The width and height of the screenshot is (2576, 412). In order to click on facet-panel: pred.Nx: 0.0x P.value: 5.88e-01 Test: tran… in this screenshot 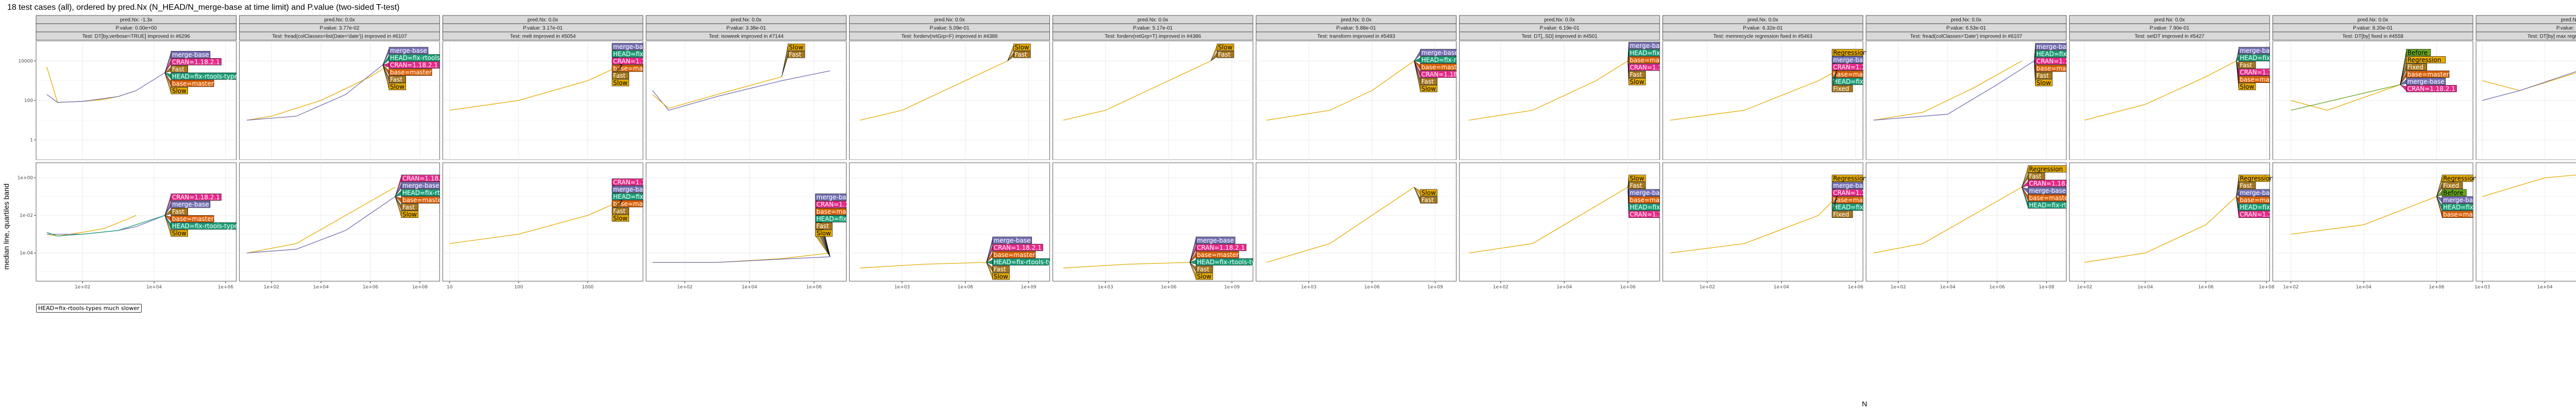, I will do `click(1373, 152)`.